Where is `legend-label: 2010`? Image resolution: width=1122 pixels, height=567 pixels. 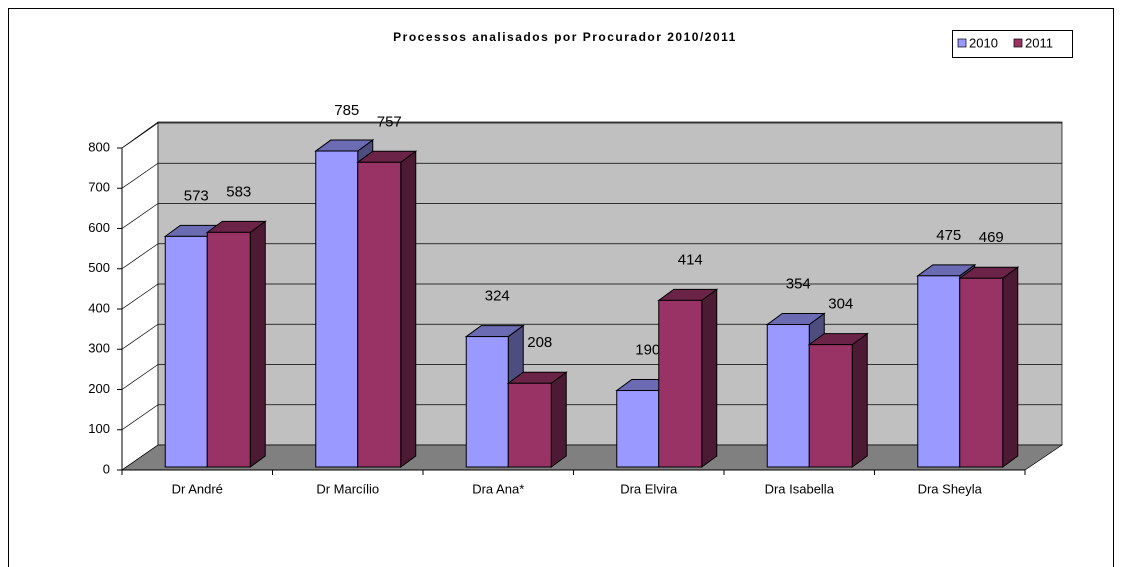
legend-label: 2010 is located at coordinates (983, 42).